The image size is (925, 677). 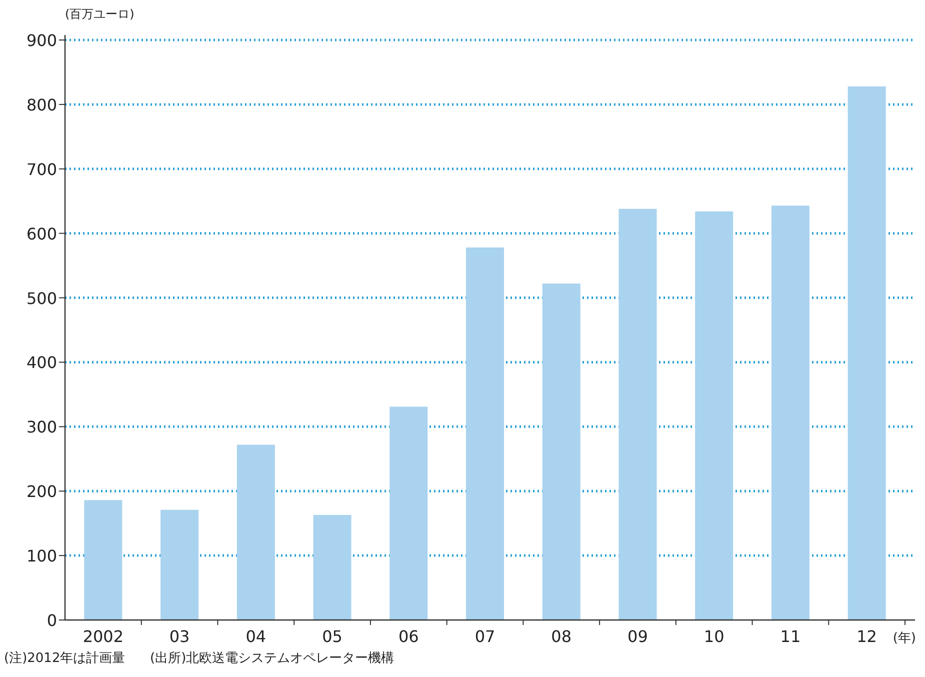 I want to click on x-tick-label: 2002, so click(x=103, y=636).